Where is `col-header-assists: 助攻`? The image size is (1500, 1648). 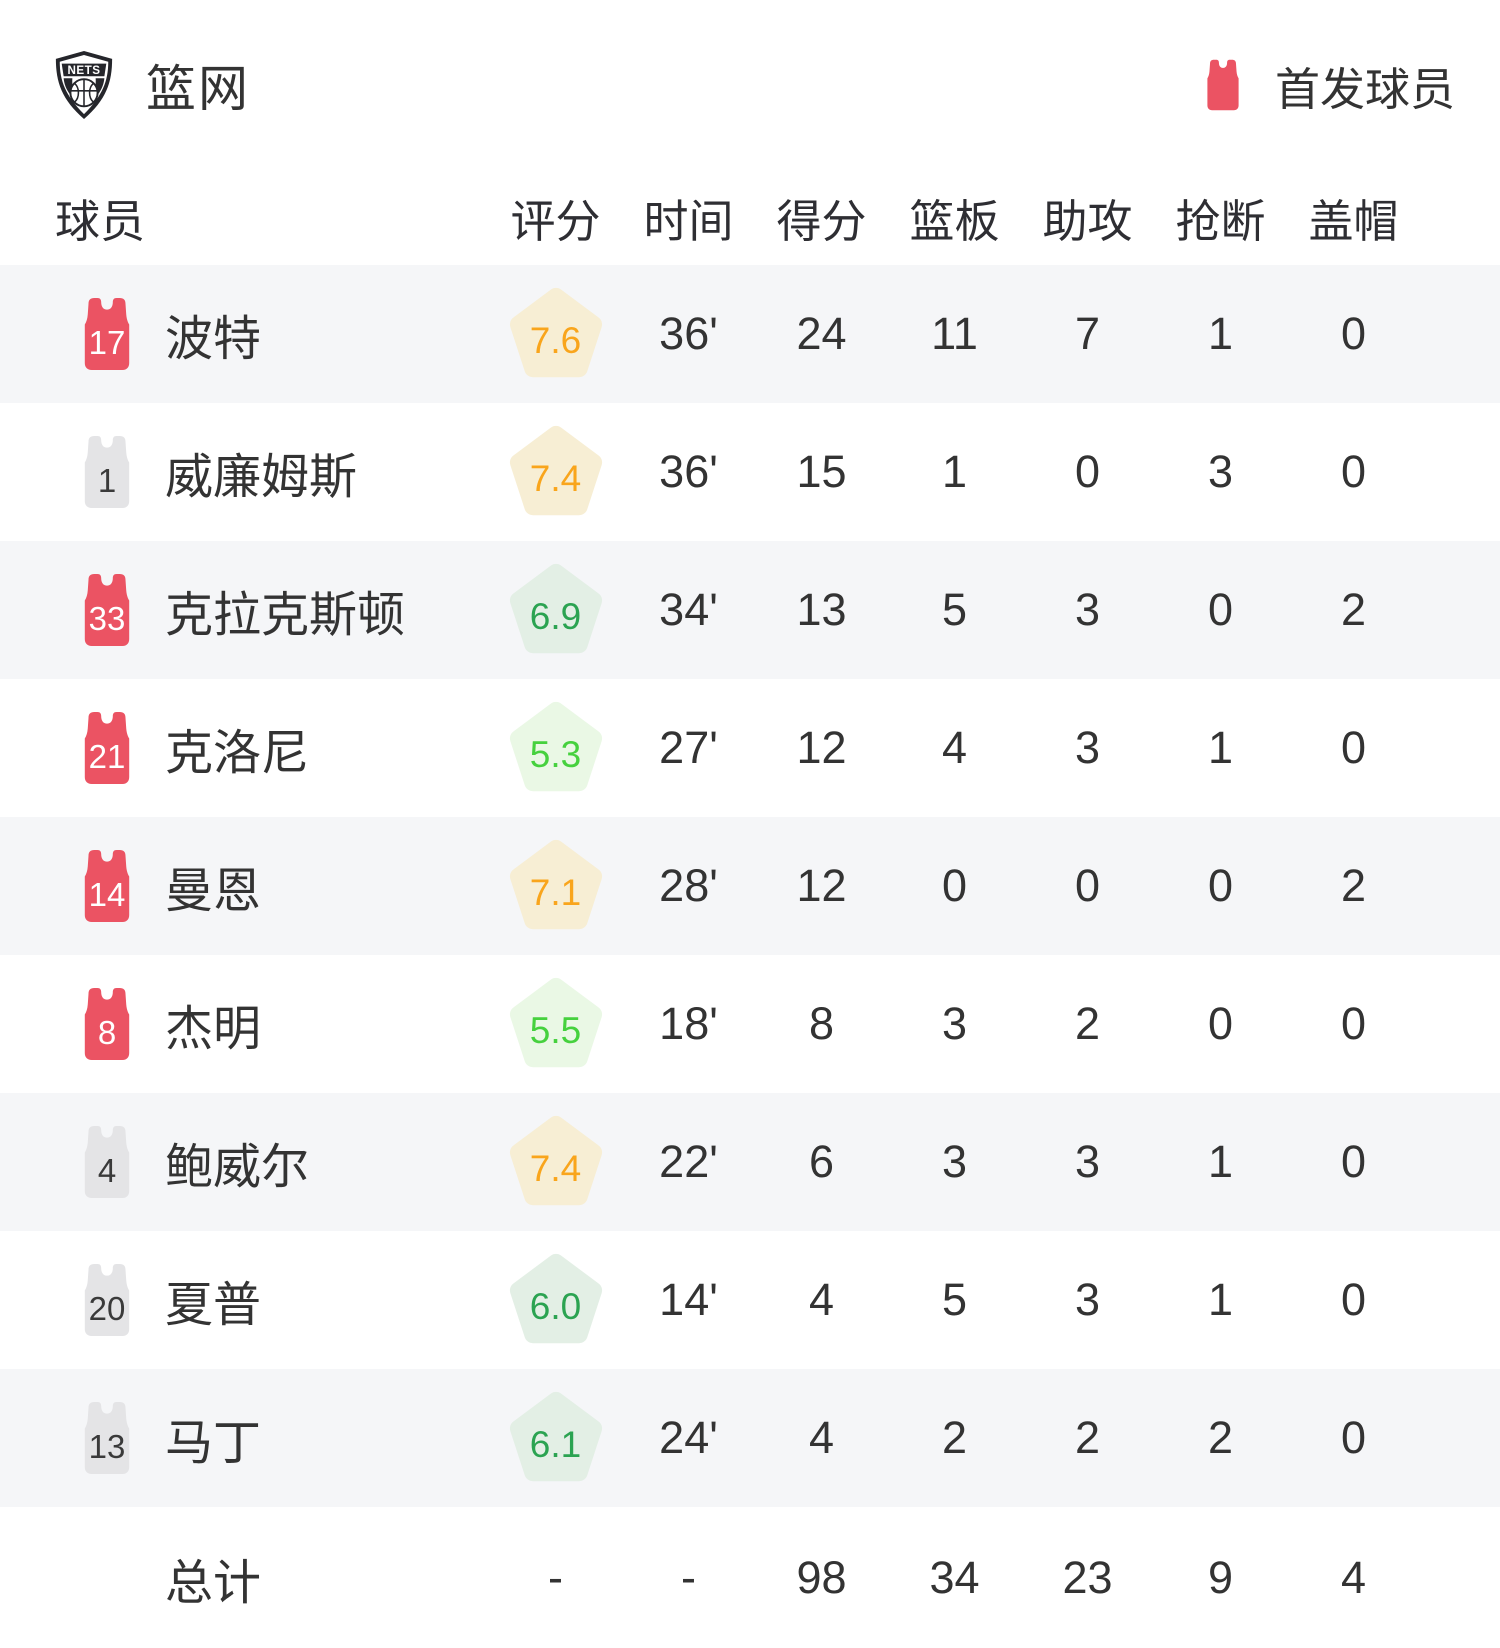 col-header-assists: 助攻 is located at coordinates (1087, 221).